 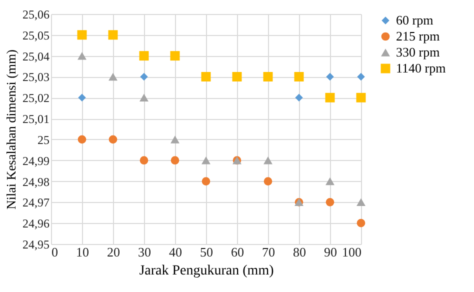 What do you see at coordinates (82, 252) in the screenshot?
I see `x-tick-label: 10` at bounding box center [82, 252].